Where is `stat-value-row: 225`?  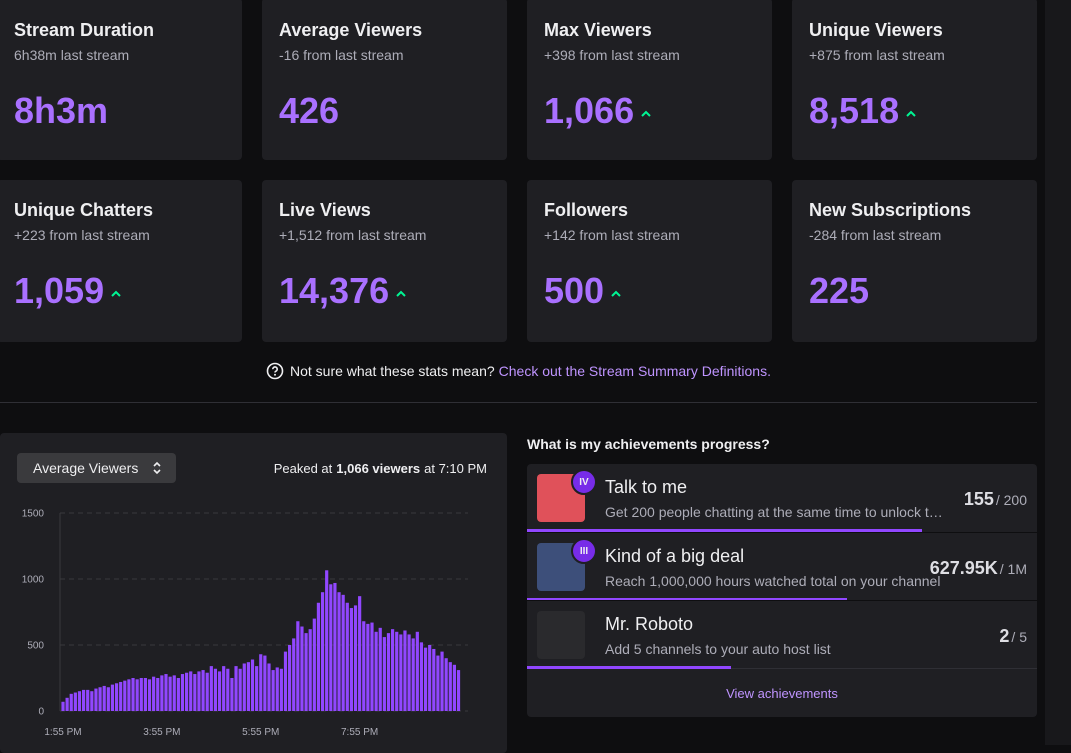 stat-value-row: 225 is located at coordinates (839, 291).